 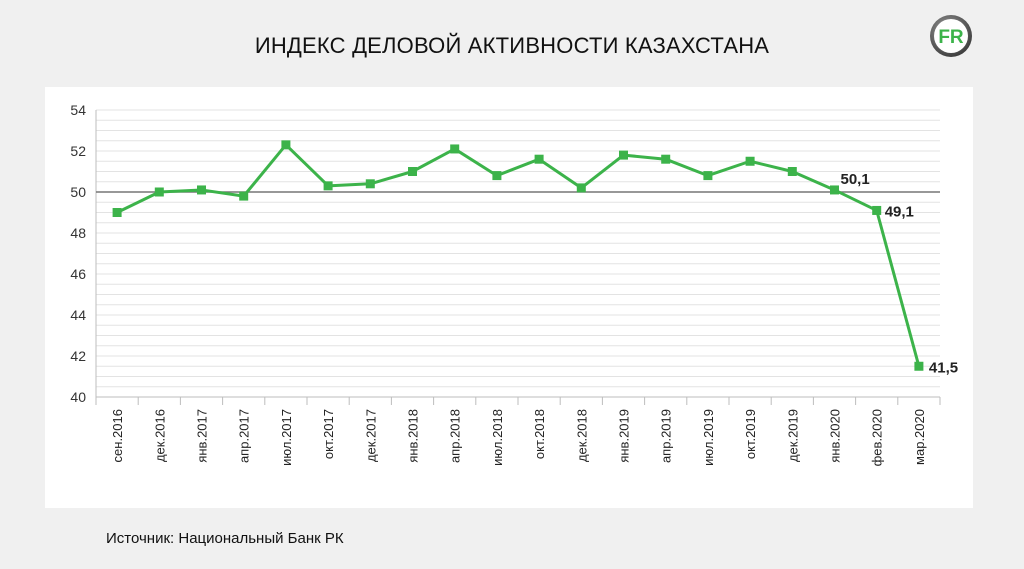 I want to click on x-tick-label: окт.2018, so click(x=539, y=434).